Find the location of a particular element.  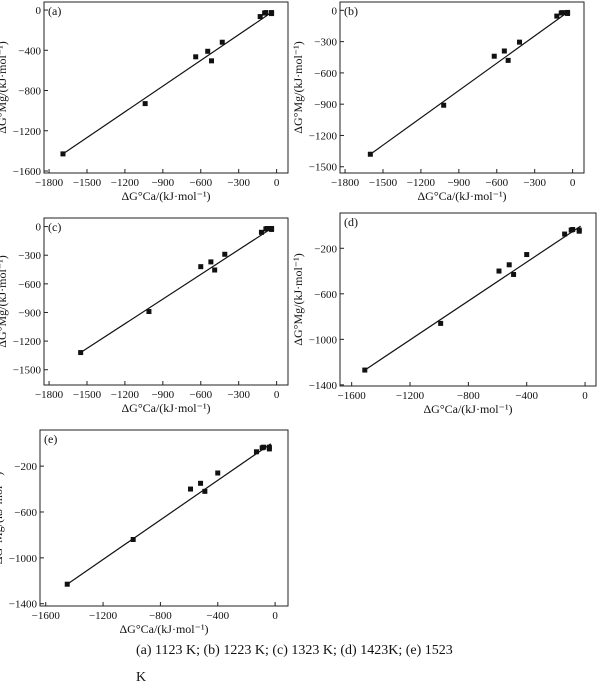

y-tick-label: −1600 is located at coordinates (27, 172).